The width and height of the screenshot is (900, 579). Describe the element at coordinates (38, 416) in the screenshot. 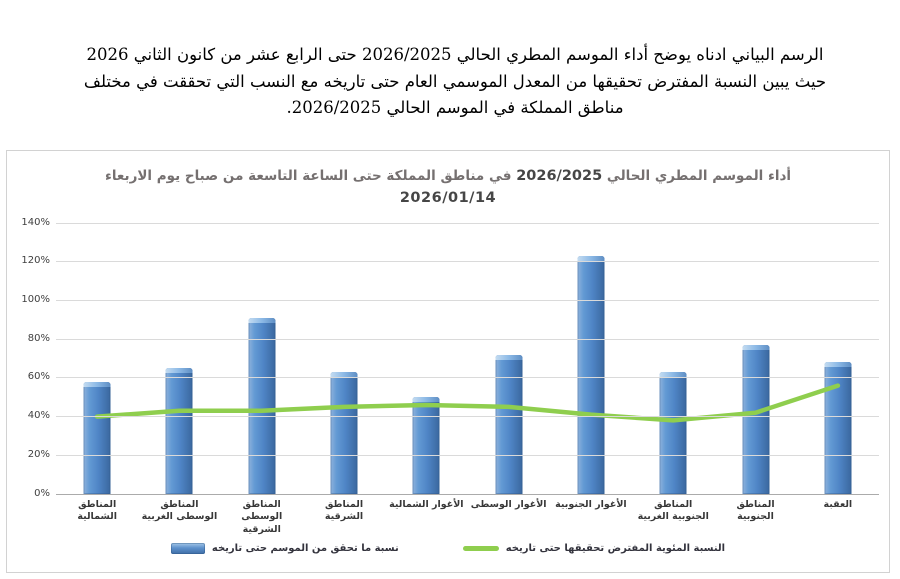

I see `y-axis-tick-40: 40%` at that location.